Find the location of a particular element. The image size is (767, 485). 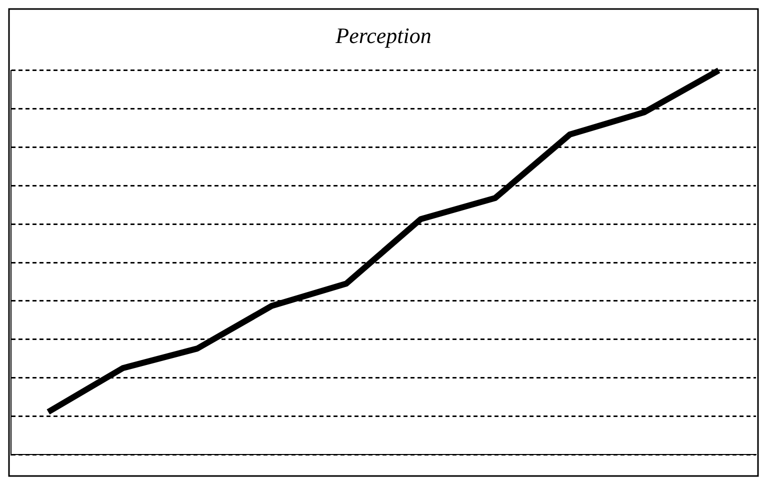

chart-title: Perception is located at coordinates (383, 35).